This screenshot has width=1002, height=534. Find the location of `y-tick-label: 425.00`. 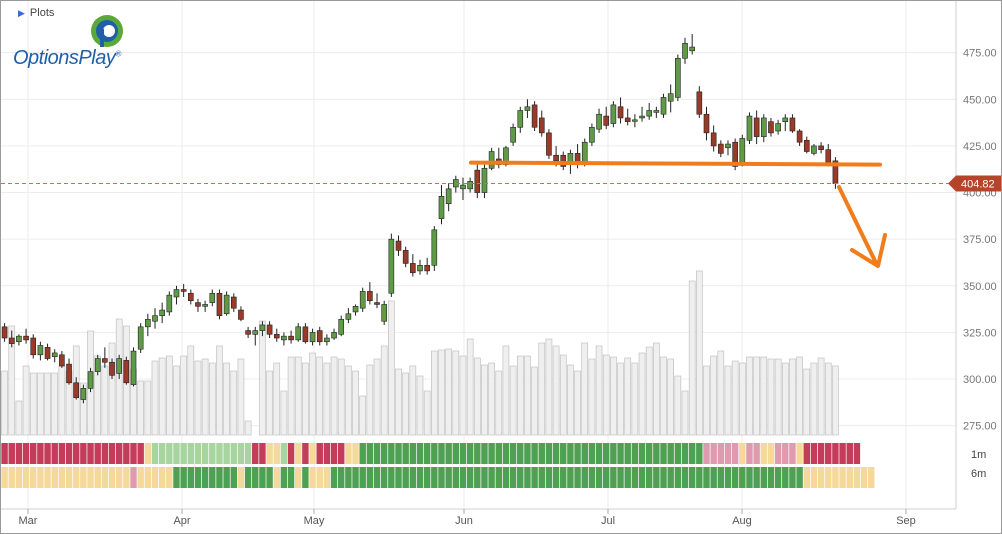

y-tick-label: 425.00 is located at coordinates (980, 147).